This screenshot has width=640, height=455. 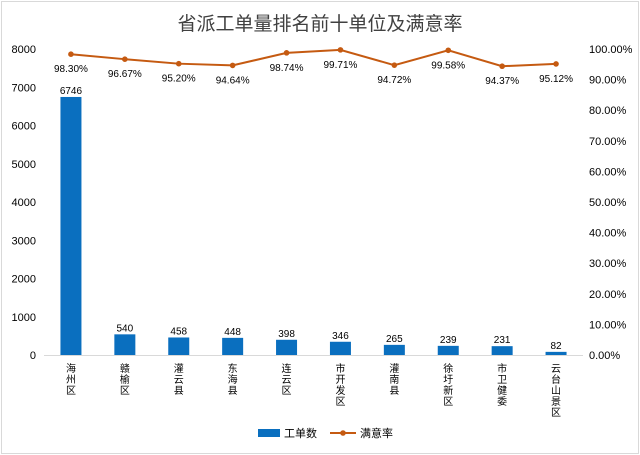 I want to click on bar-data-label: 6746, so click(x=71, y=91).